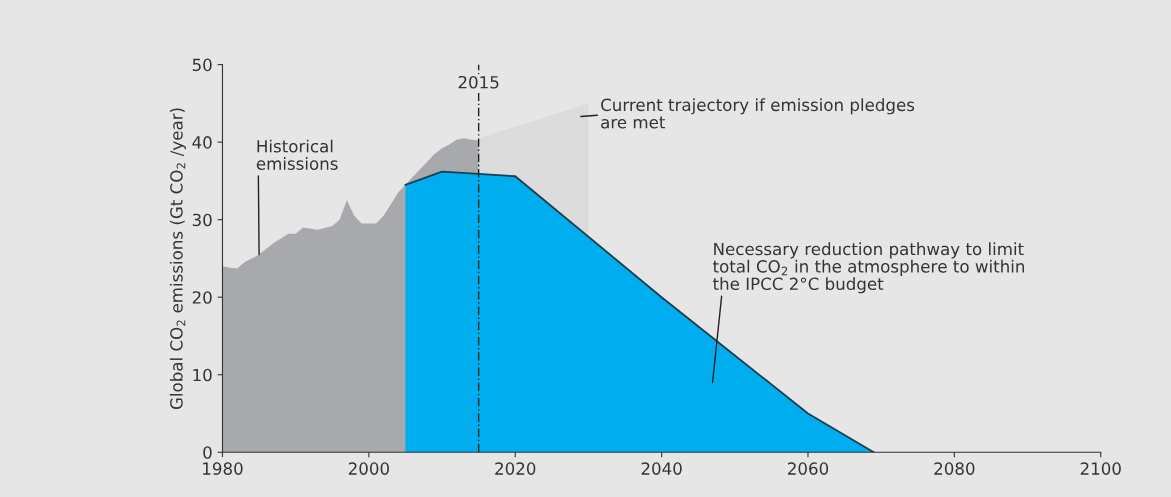  I want to click on annotation: Current trajectory if emission pledges are met, so click(758, 113).